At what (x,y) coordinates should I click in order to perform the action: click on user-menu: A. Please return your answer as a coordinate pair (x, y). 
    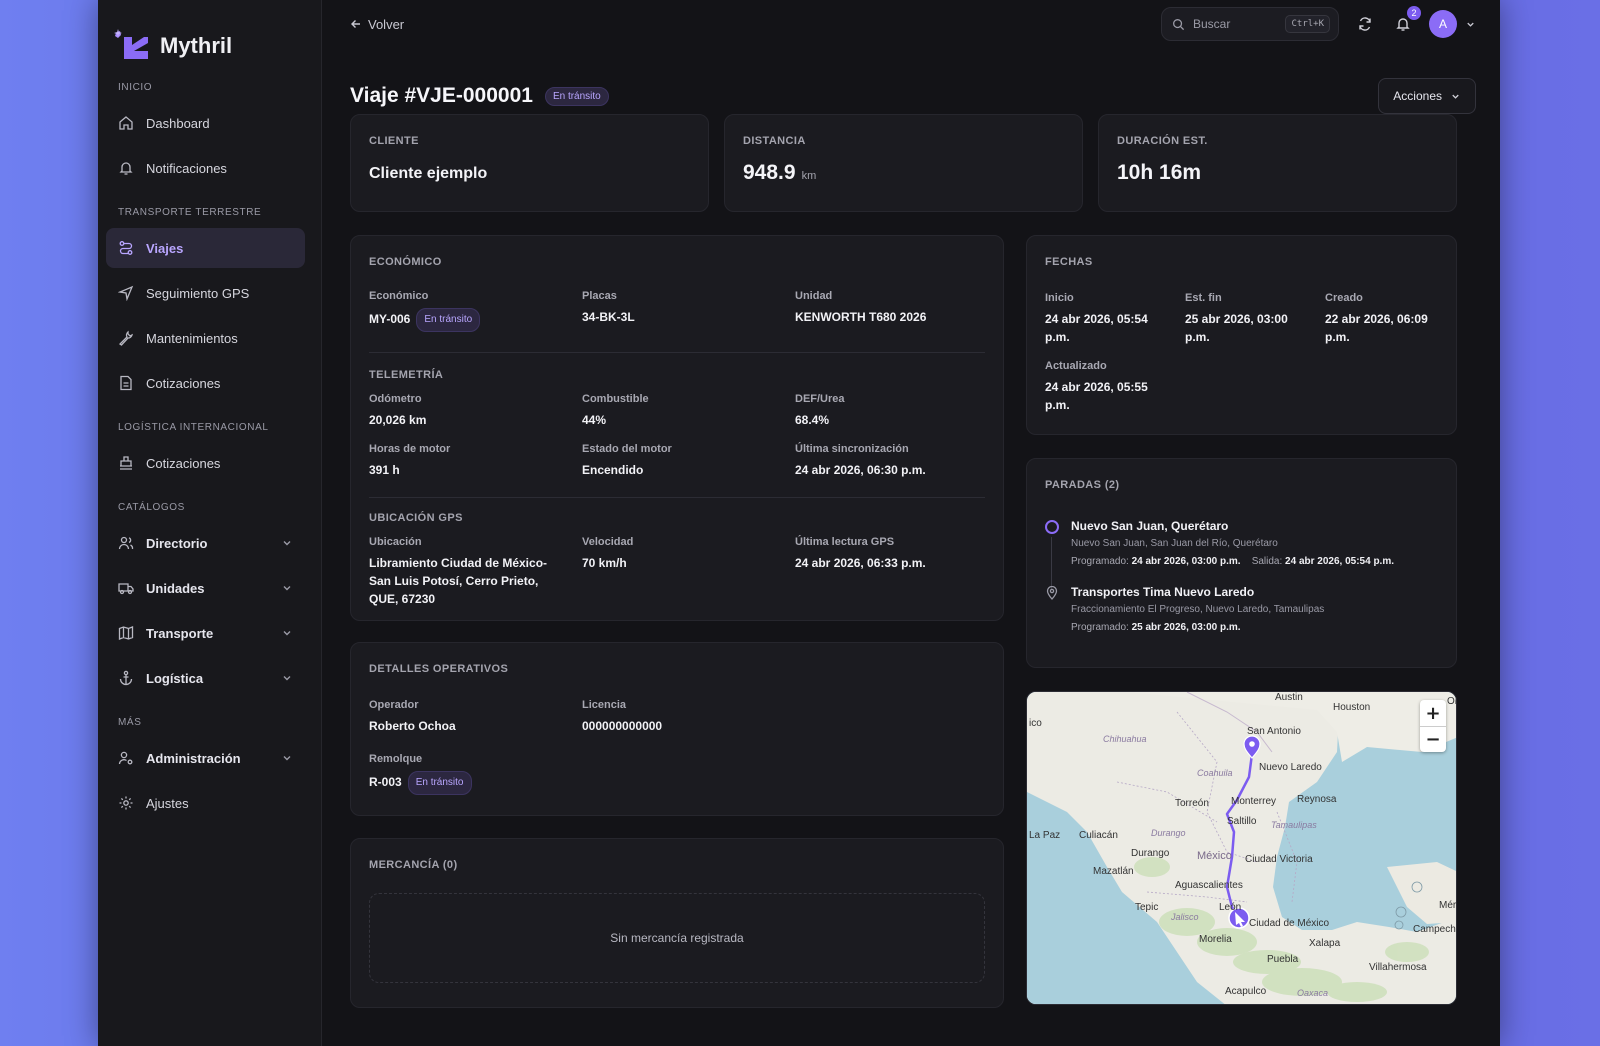
    Looking at the image, I should click on (1452, 24).